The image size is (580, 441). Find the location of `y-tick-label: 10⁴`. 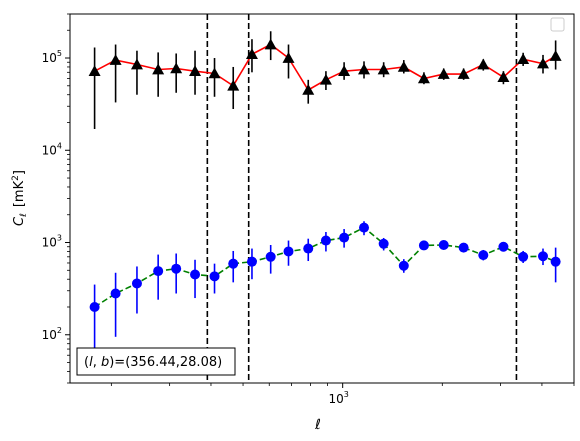

y-tick-label: 10⁴ is located at coordinates (52, 149).